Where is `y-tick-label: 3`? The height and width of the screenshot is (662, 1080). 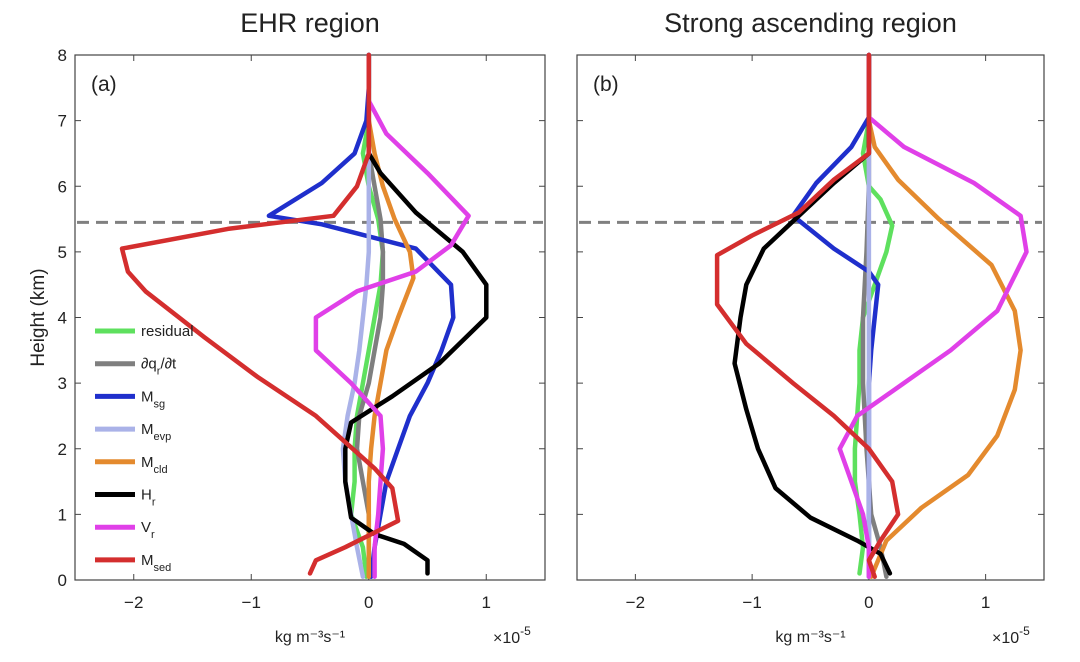 y-tick-label: 3 is located at coordinates (62, 383).